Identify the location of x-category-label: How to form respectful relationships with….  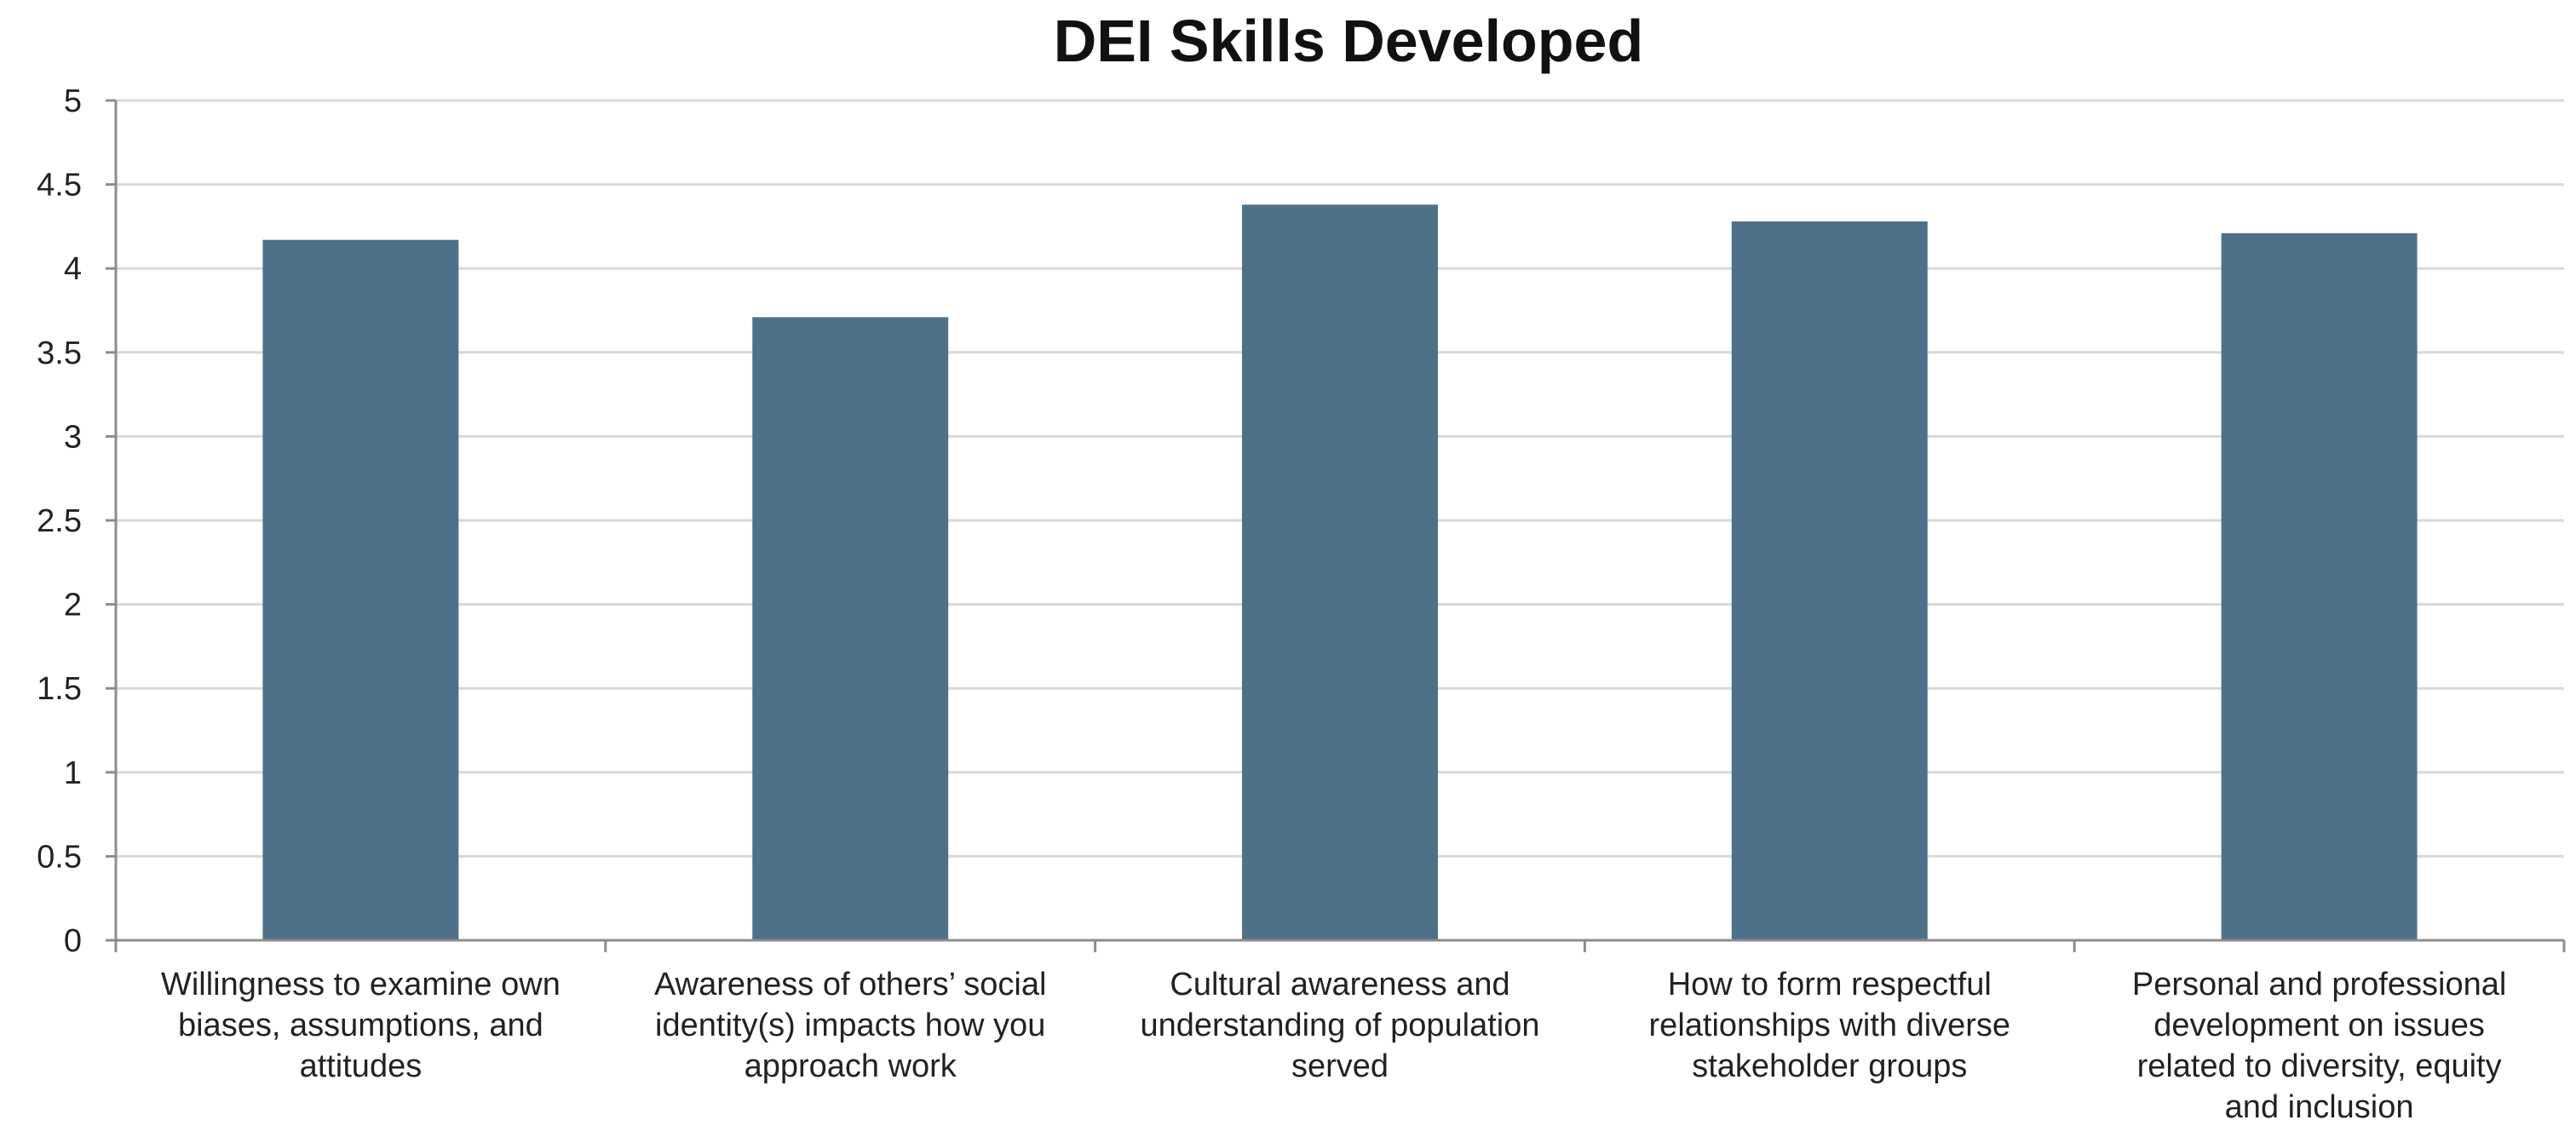
(1830, 1025).